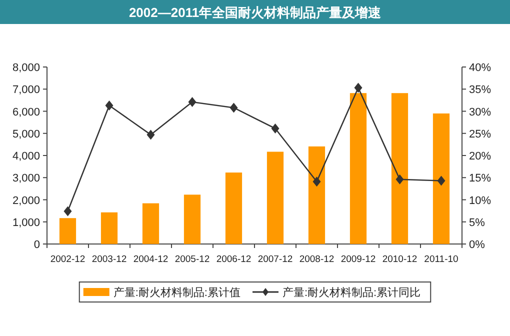 The height and width of the screenshot is (336, 510). Describe the element at coordinates (480, 134) in the screenshot. I see `y2-tick-label: 25%` at that location.